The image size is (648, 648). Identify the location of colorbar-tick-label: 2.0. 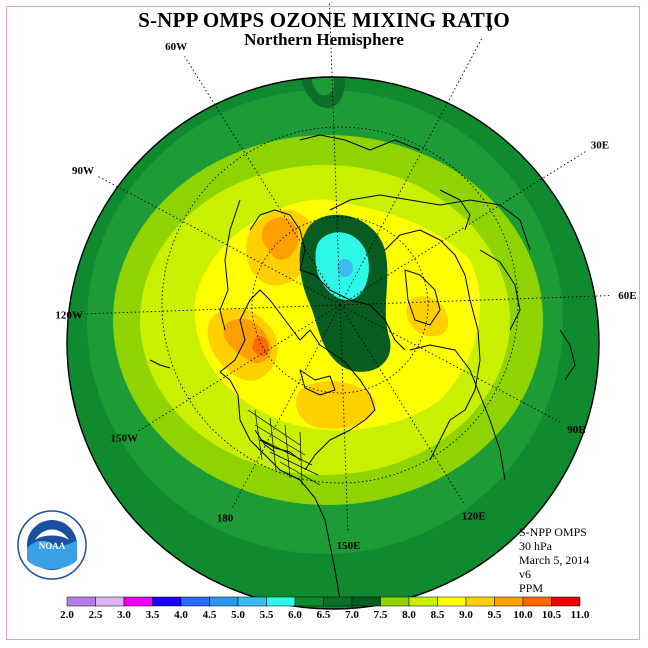
(67, 615).